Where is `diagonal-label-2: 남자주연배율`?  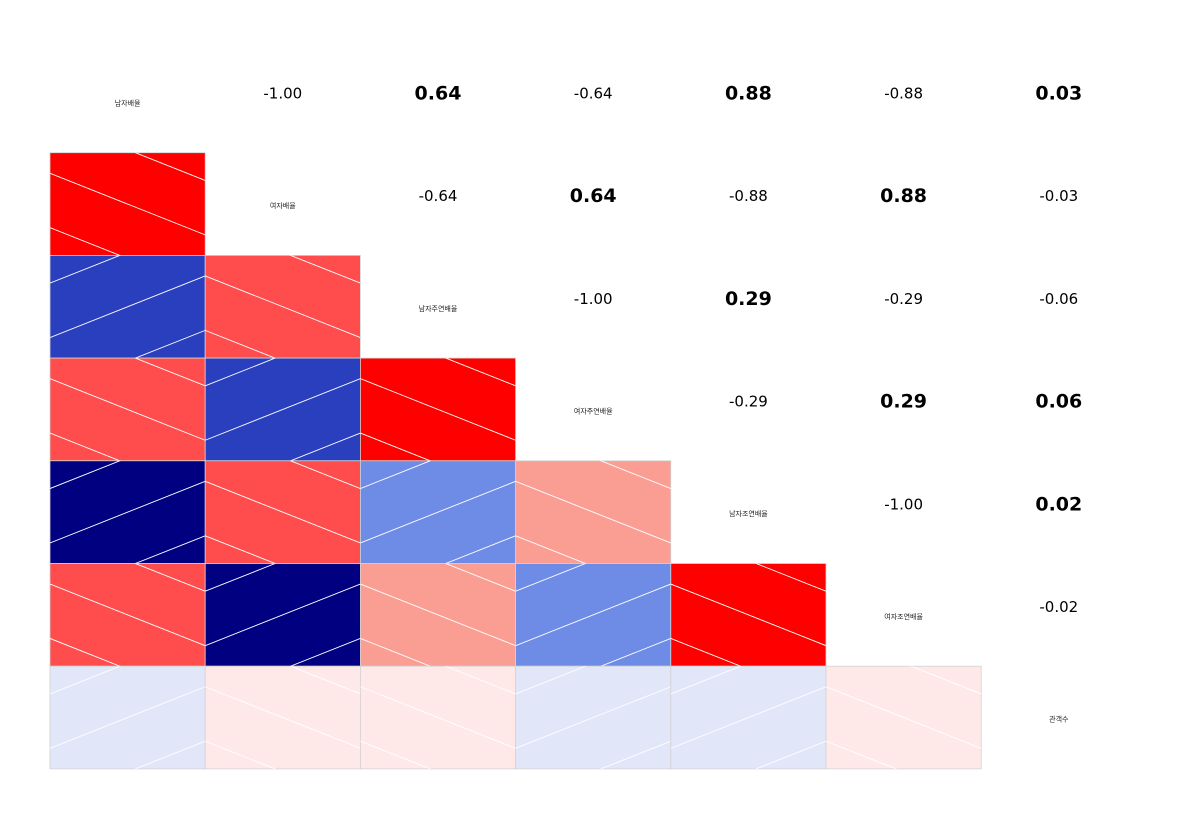 diagonal-label-2: 남자주연배율 is located at coordinates (438, 308).